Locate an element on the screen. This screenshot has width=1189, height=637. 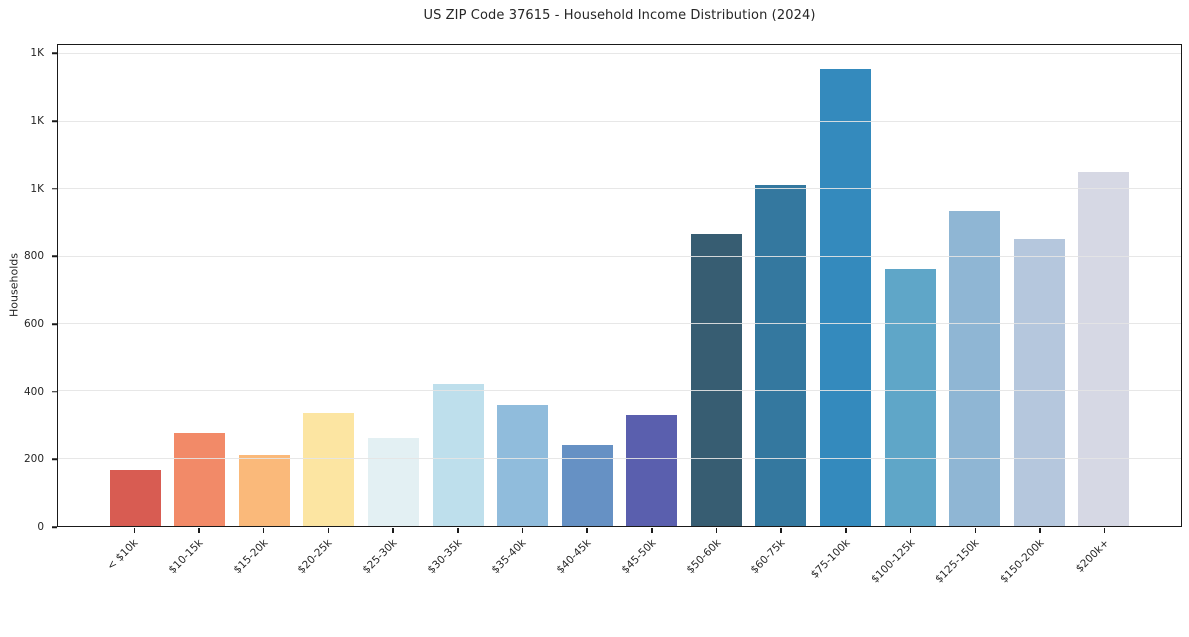
bar-$100-125k is located at coordinates (910, 397).